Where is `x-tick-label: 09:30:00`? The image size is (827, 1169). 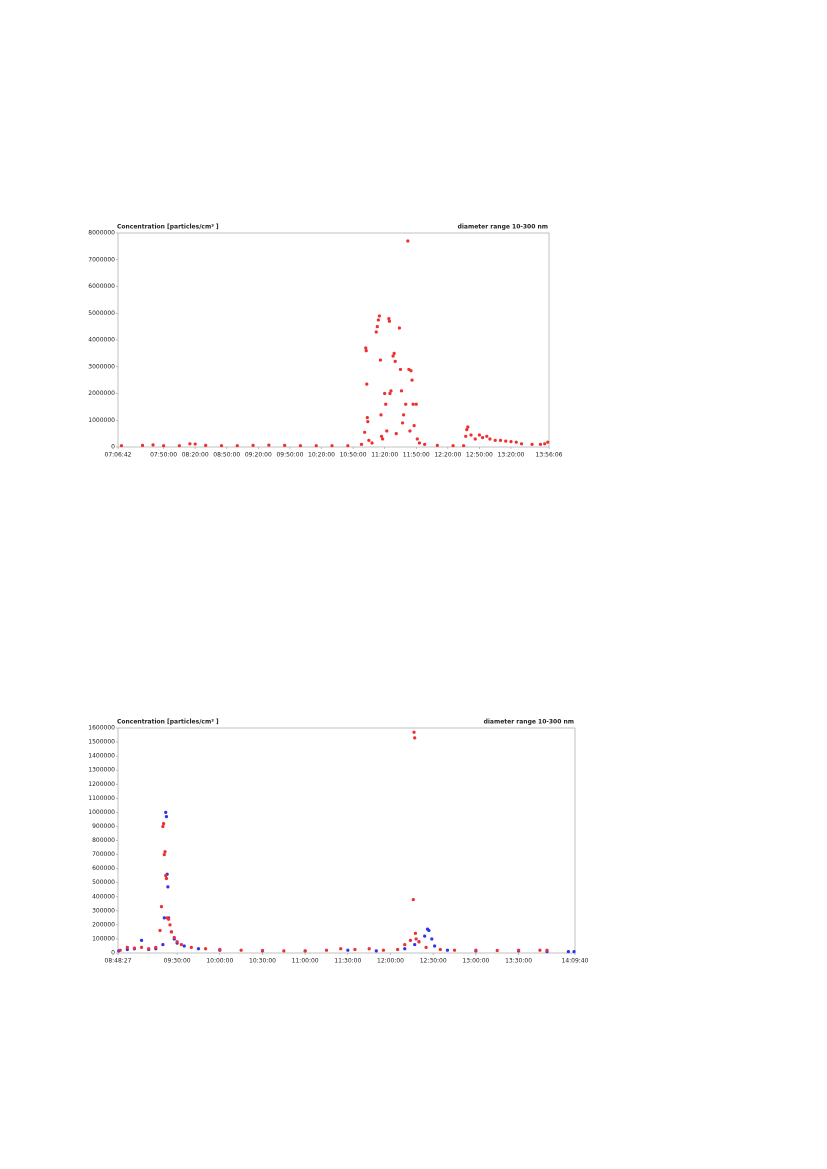 x-tick-label: 09:30:00 is located at coordinates (177, 961).